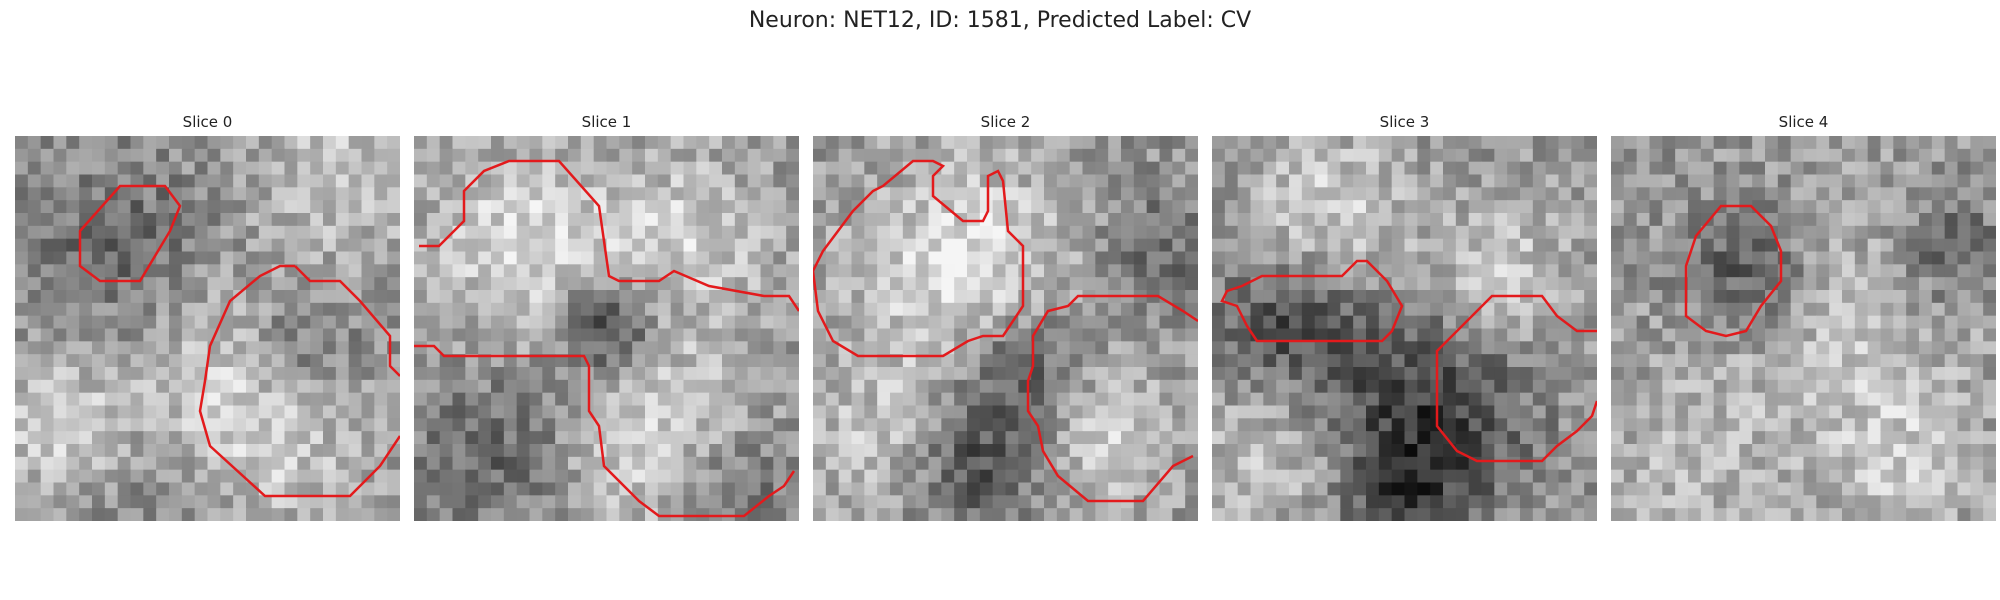 The width and height of the screenshot is (2000, 600). I want to click on slice-title: Slice 1, so click(606, 122).